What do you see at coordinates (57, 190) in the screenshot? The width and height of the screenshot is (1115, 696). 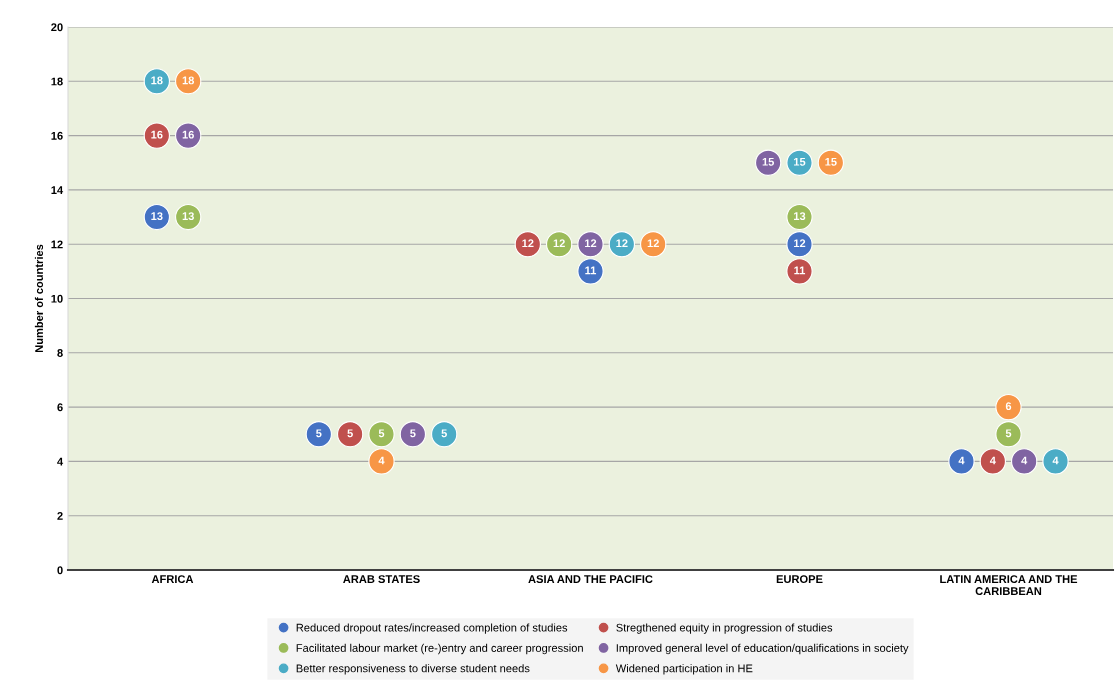 I see `y-tick-label: 14` at bounding box center [57, 190].